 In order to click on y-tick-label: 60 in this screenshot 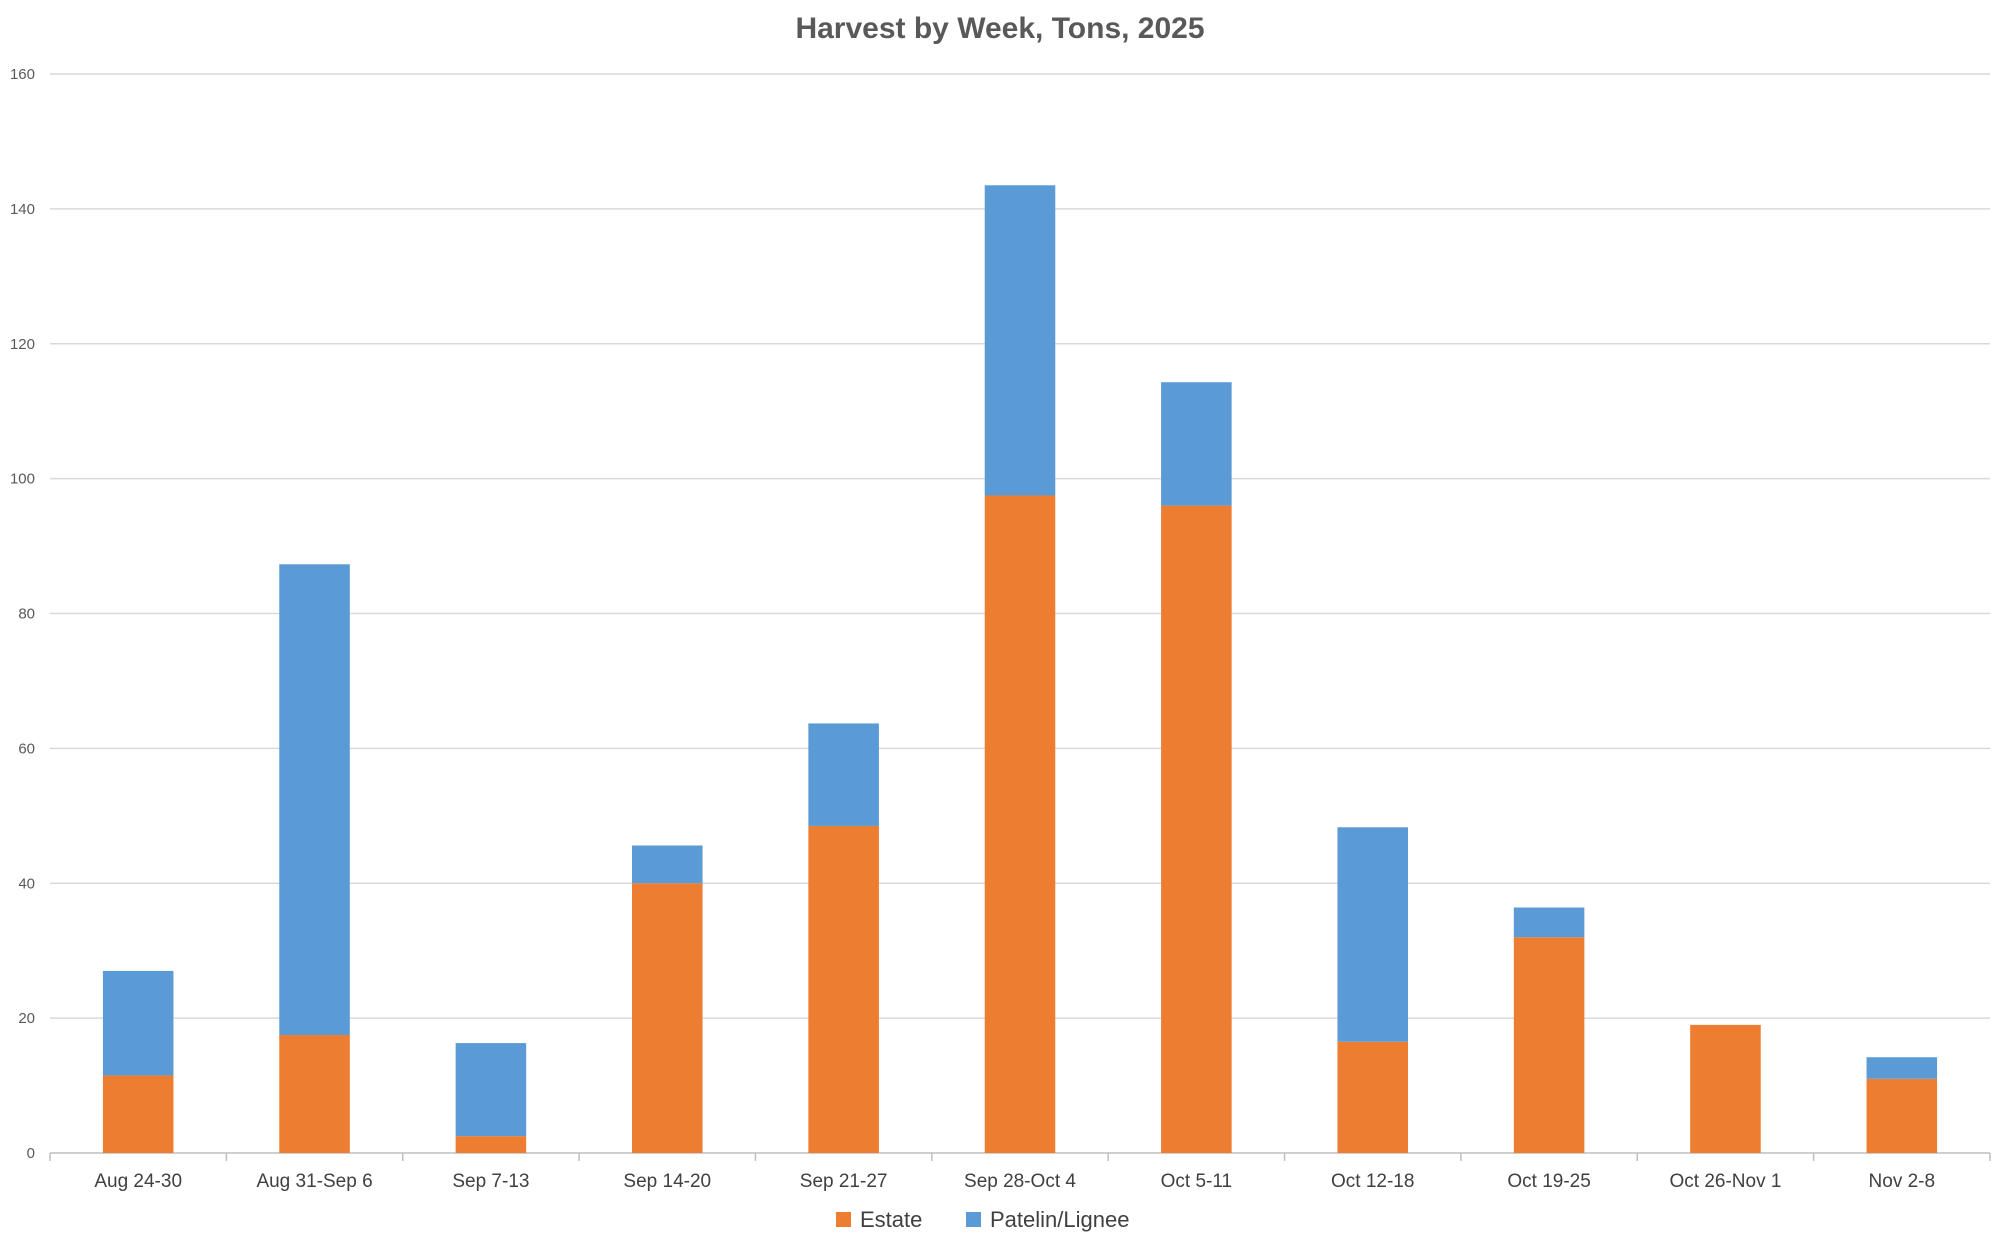, I will do `click(26, 748)`.